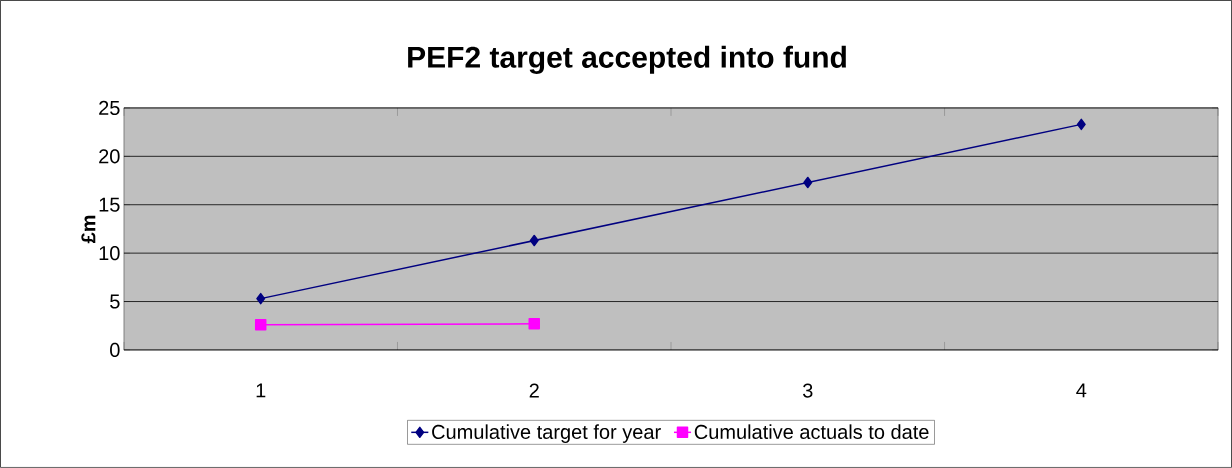  I want to click on y-tick-label: 0, so click(115, 350).